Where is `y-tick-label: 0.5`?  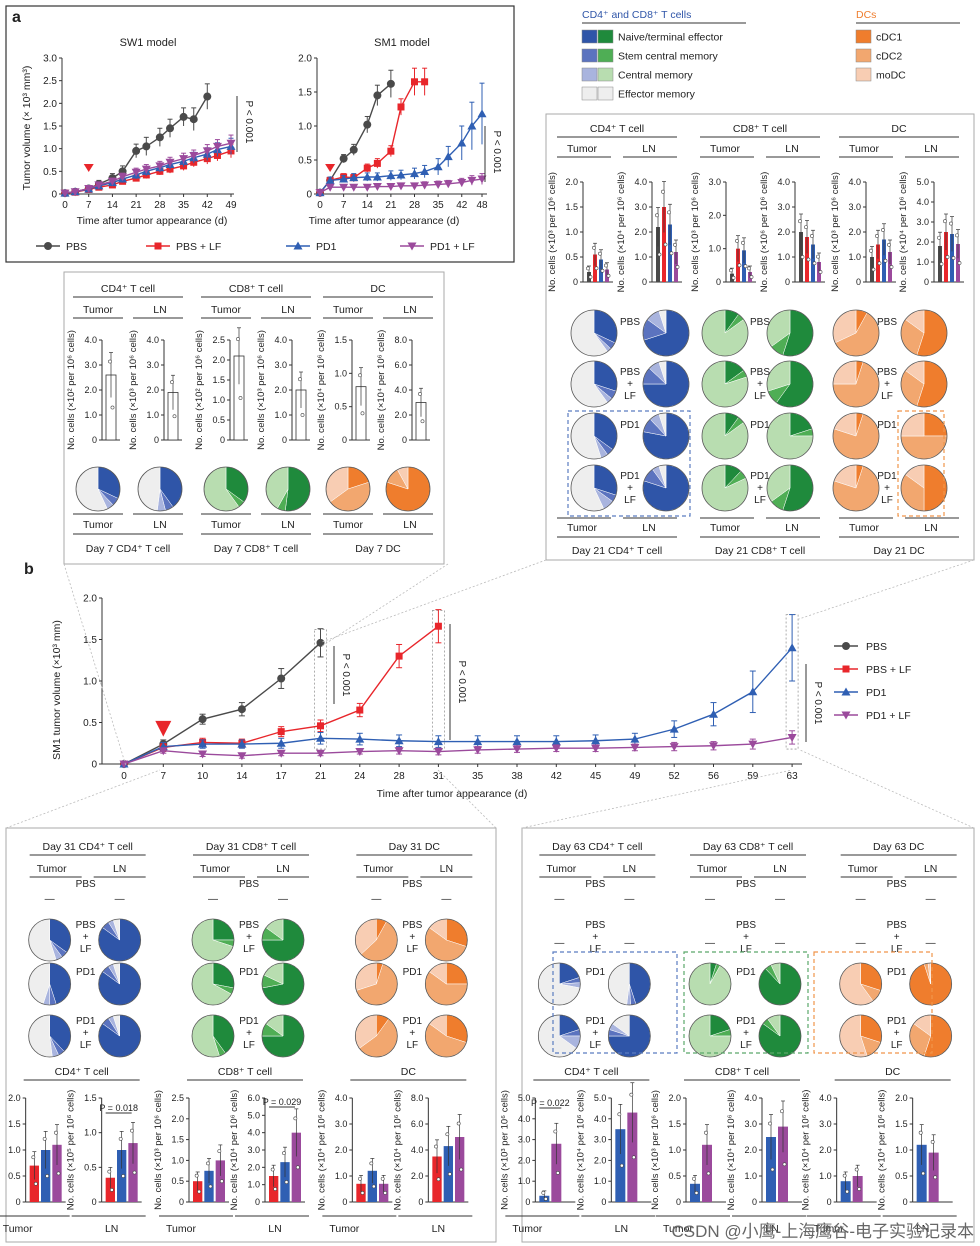 y-tick-label: 0.5 is located at coordinates (90, 723).